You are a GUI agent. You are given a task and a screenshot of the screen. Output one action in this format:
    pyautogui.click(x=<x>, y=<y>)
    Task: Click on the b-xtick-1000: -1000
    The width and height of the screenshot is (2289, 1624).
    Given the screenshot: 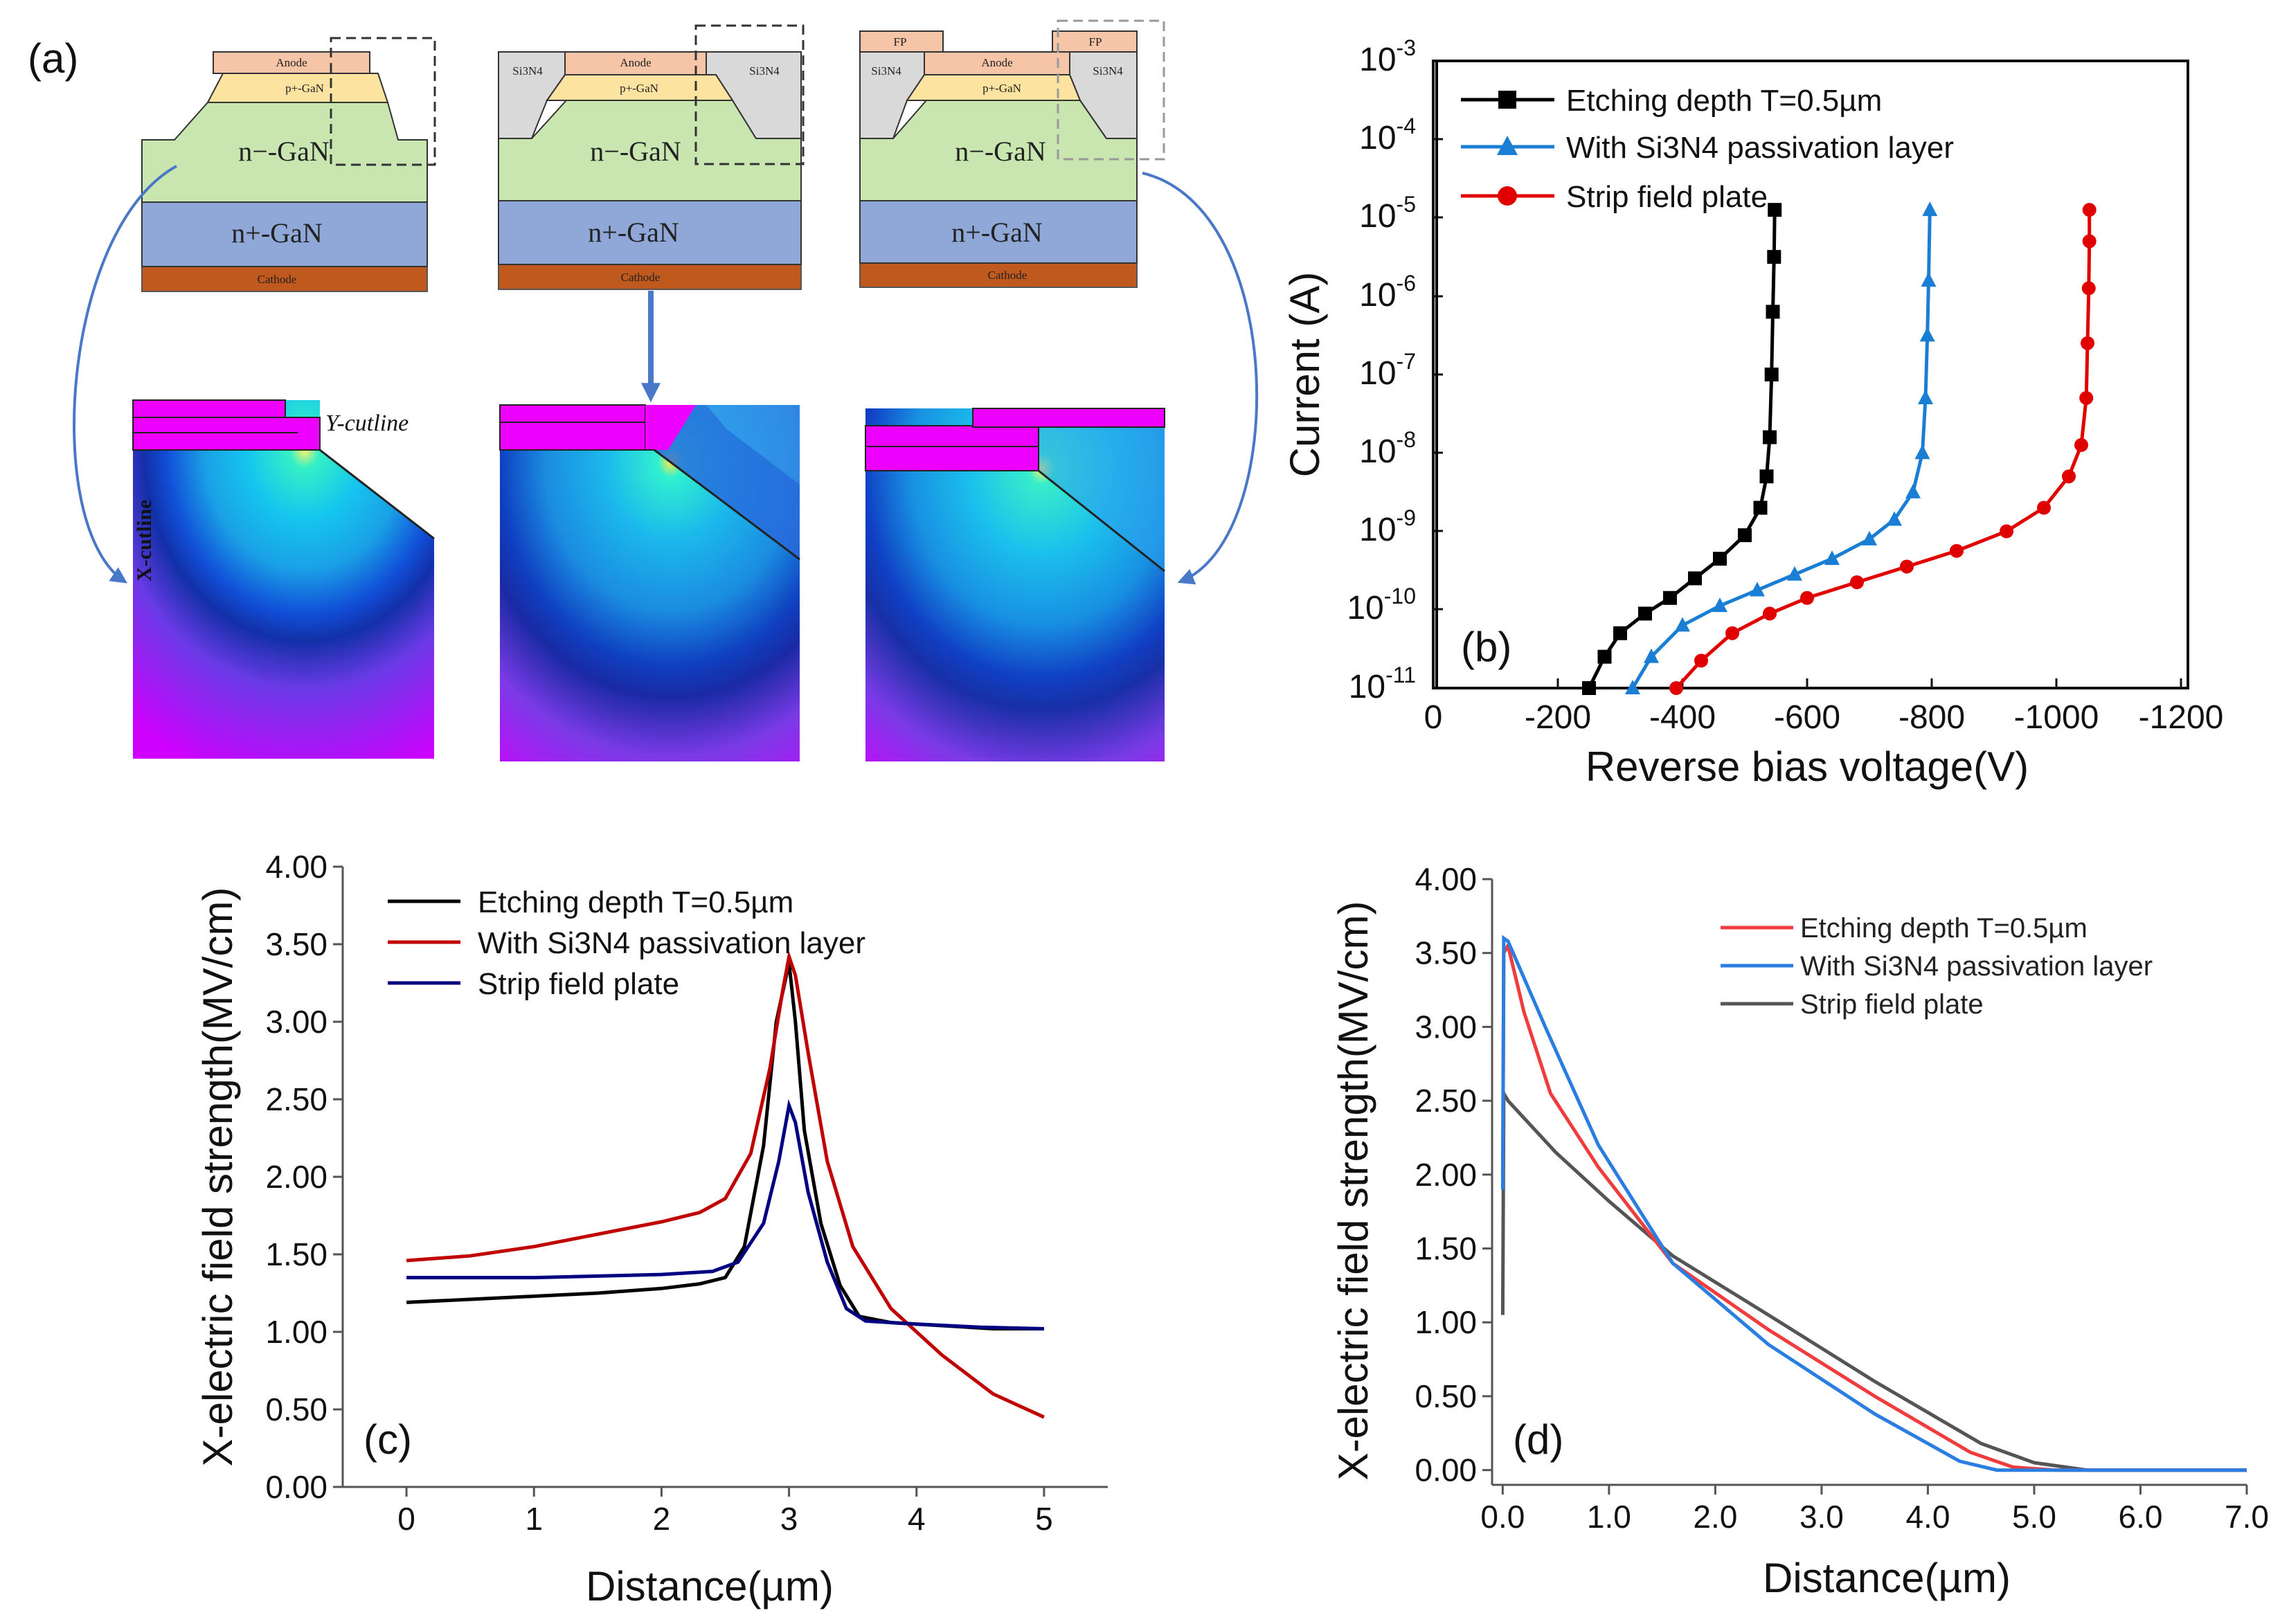 What is the action you would take?
    pyautogui.click(x=2056, y=707)
    